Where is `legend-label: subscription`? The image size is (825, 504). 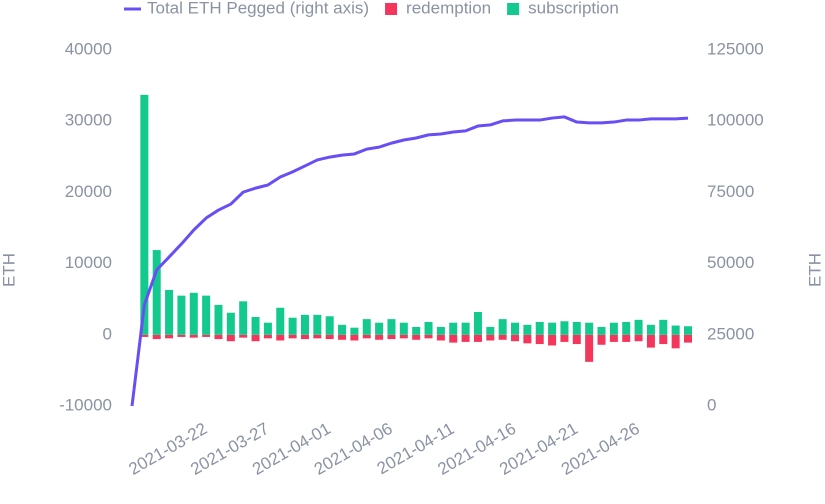 legend-label: subscription is located at coordinates (573, 8).